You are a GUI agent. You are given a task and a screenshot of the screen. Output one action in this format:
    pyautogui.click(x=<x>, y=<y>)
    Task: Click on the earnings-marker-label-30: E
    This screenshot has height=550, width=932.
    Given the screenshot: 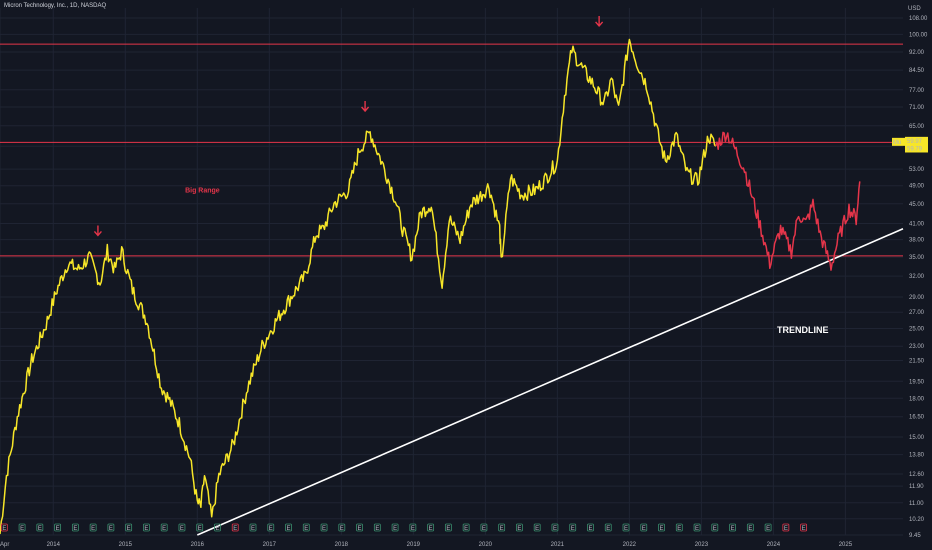 What is the action you would take?
    pyautogui.click(x=537, y=529)
    